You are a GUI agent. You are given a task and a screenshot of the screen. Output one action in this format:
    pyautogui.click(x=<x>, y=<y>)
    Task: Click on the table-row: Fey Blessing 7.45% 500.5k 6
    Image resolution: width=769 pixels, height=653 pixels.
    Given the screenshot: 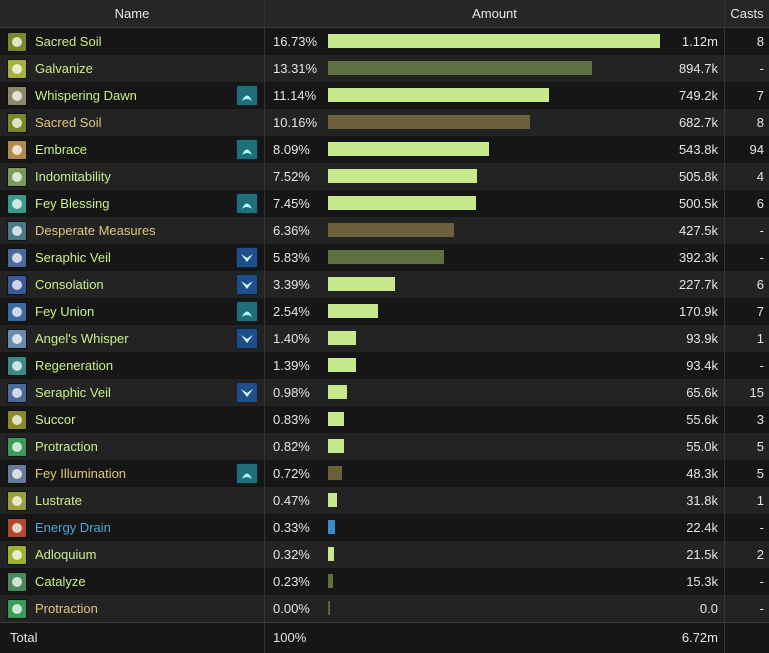 What is the action you would take?
    pyautogui.click(x=384, y=203)
    